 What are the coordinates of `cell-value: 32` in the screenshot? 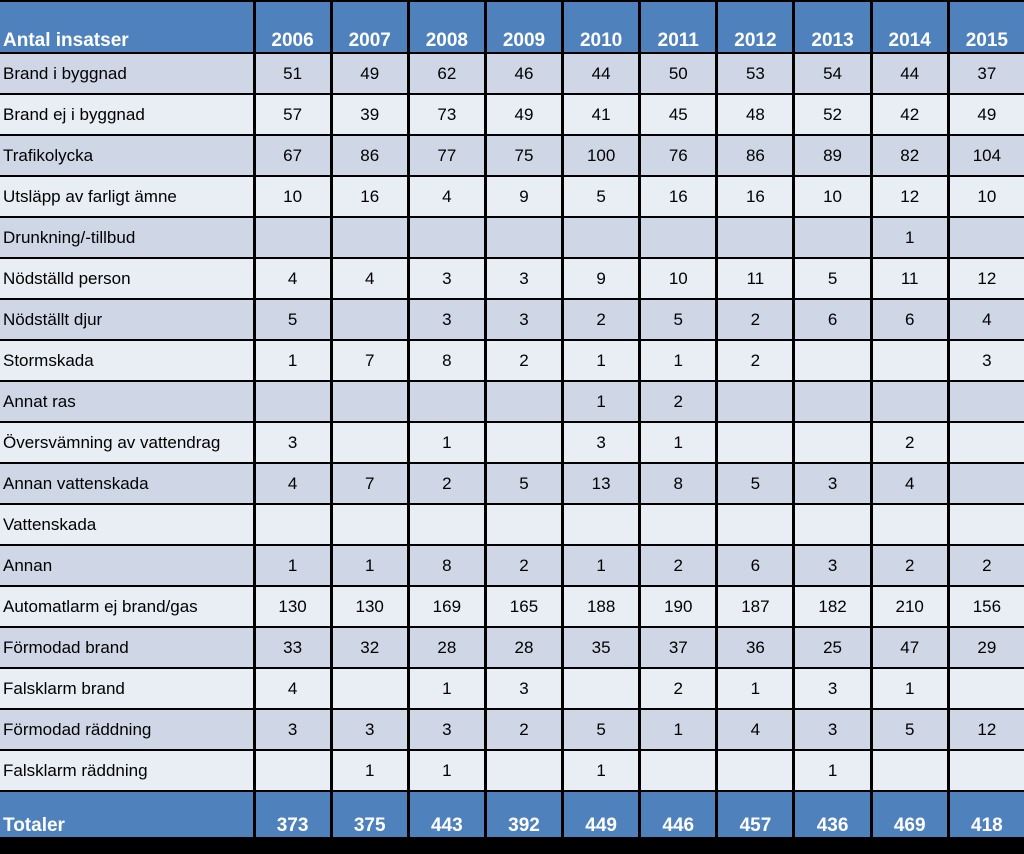 It's located at (369, 647).